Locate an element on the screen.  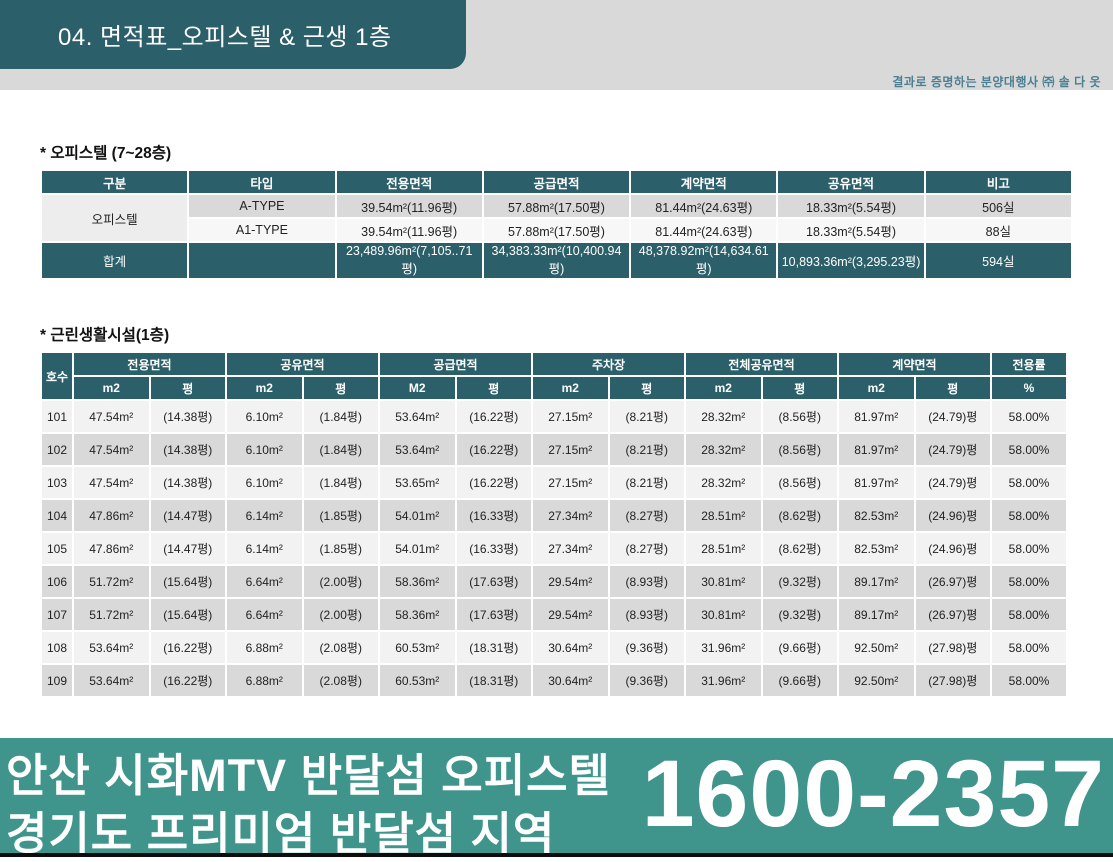
value-cell: 6.14m² is located at coordinates (264, 515).